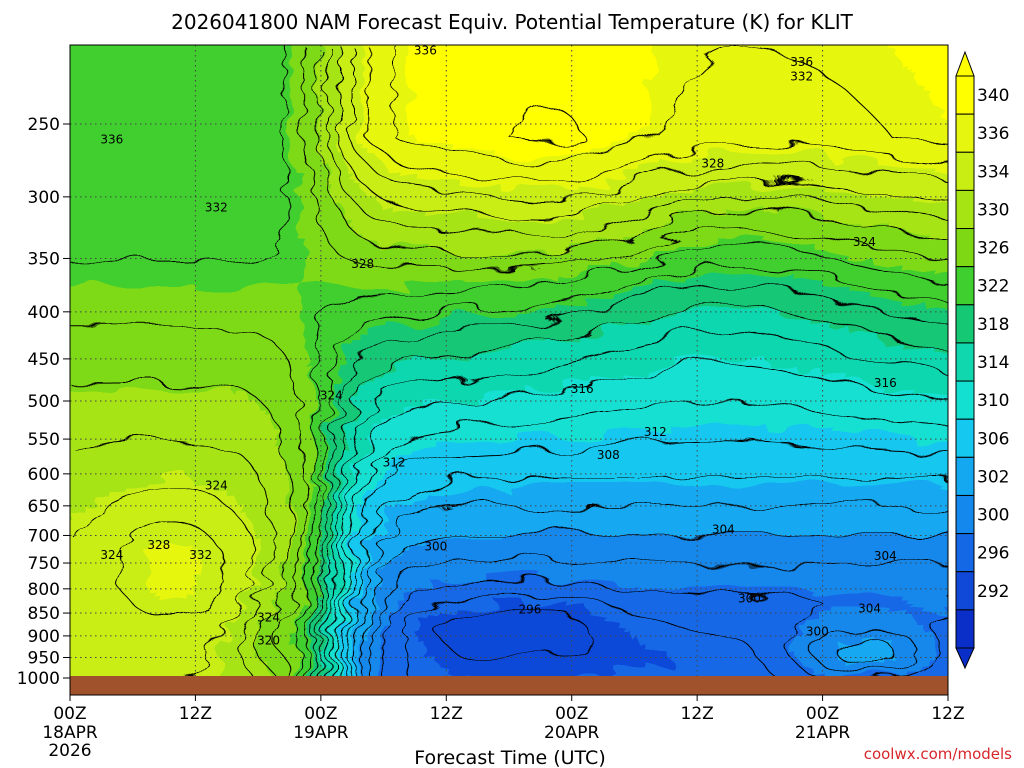  I want to click on colorbar-label: 336, so click(993, 134).